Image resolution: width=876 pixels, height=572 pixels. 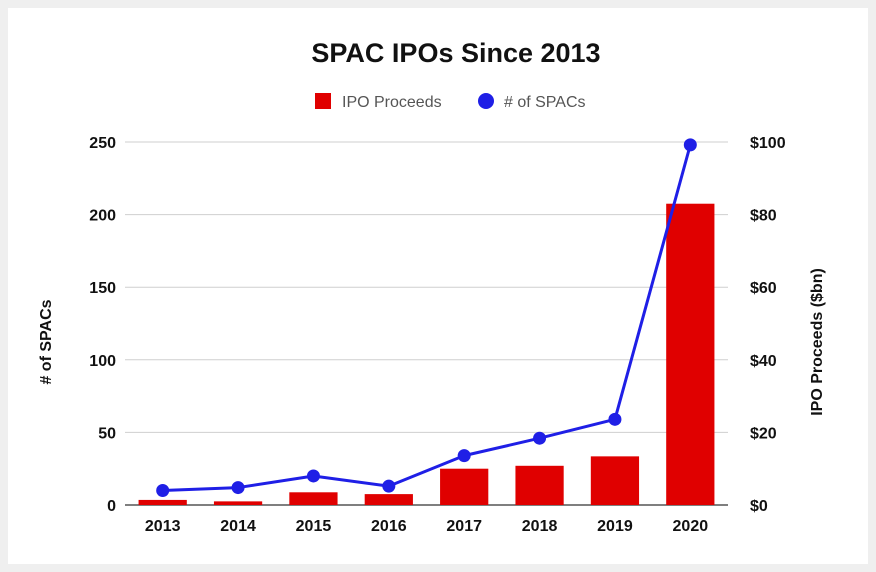 What do you see at coordinates (163, 526) in the screenshot?
I see `x-tick-label: 2013` at bounding box center [163, 526].